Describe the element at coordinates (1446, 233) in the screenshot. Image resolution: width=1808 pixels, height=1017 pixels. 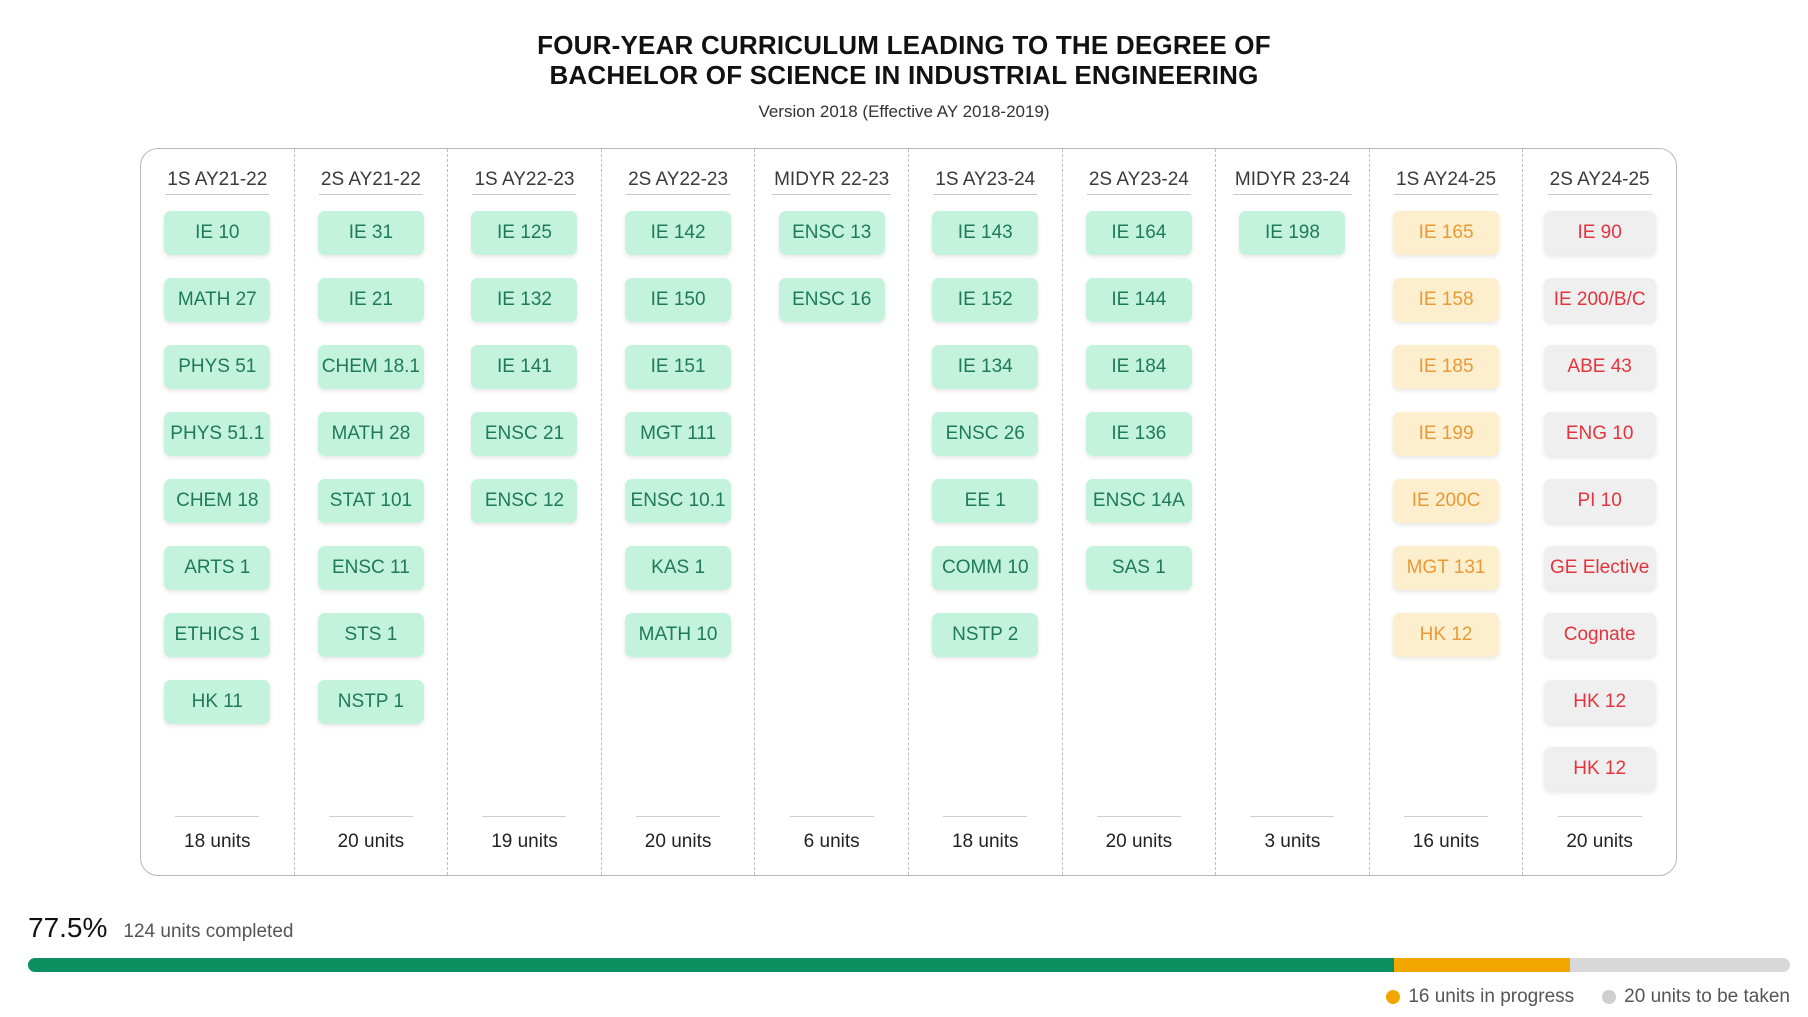
I see `course-chip: IE 165` at that location.